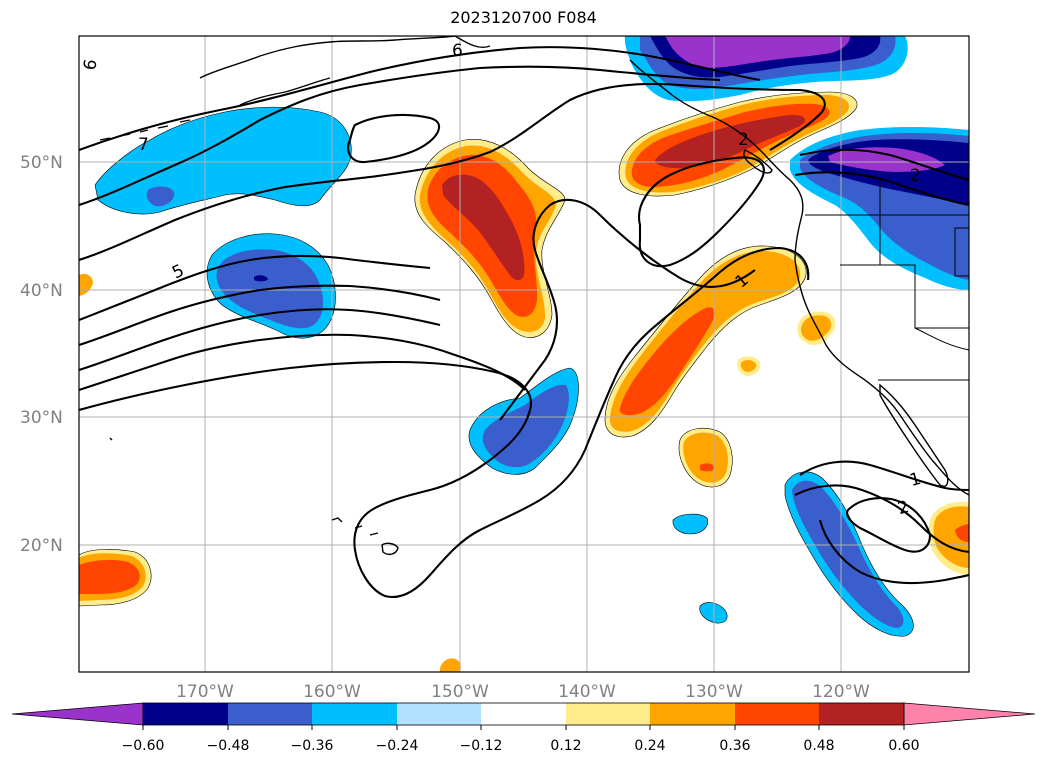  What do you see at coordinates (143, 145) in the screenshot?
I see `contour-label-7: 7` at bounding box center [143, 145].